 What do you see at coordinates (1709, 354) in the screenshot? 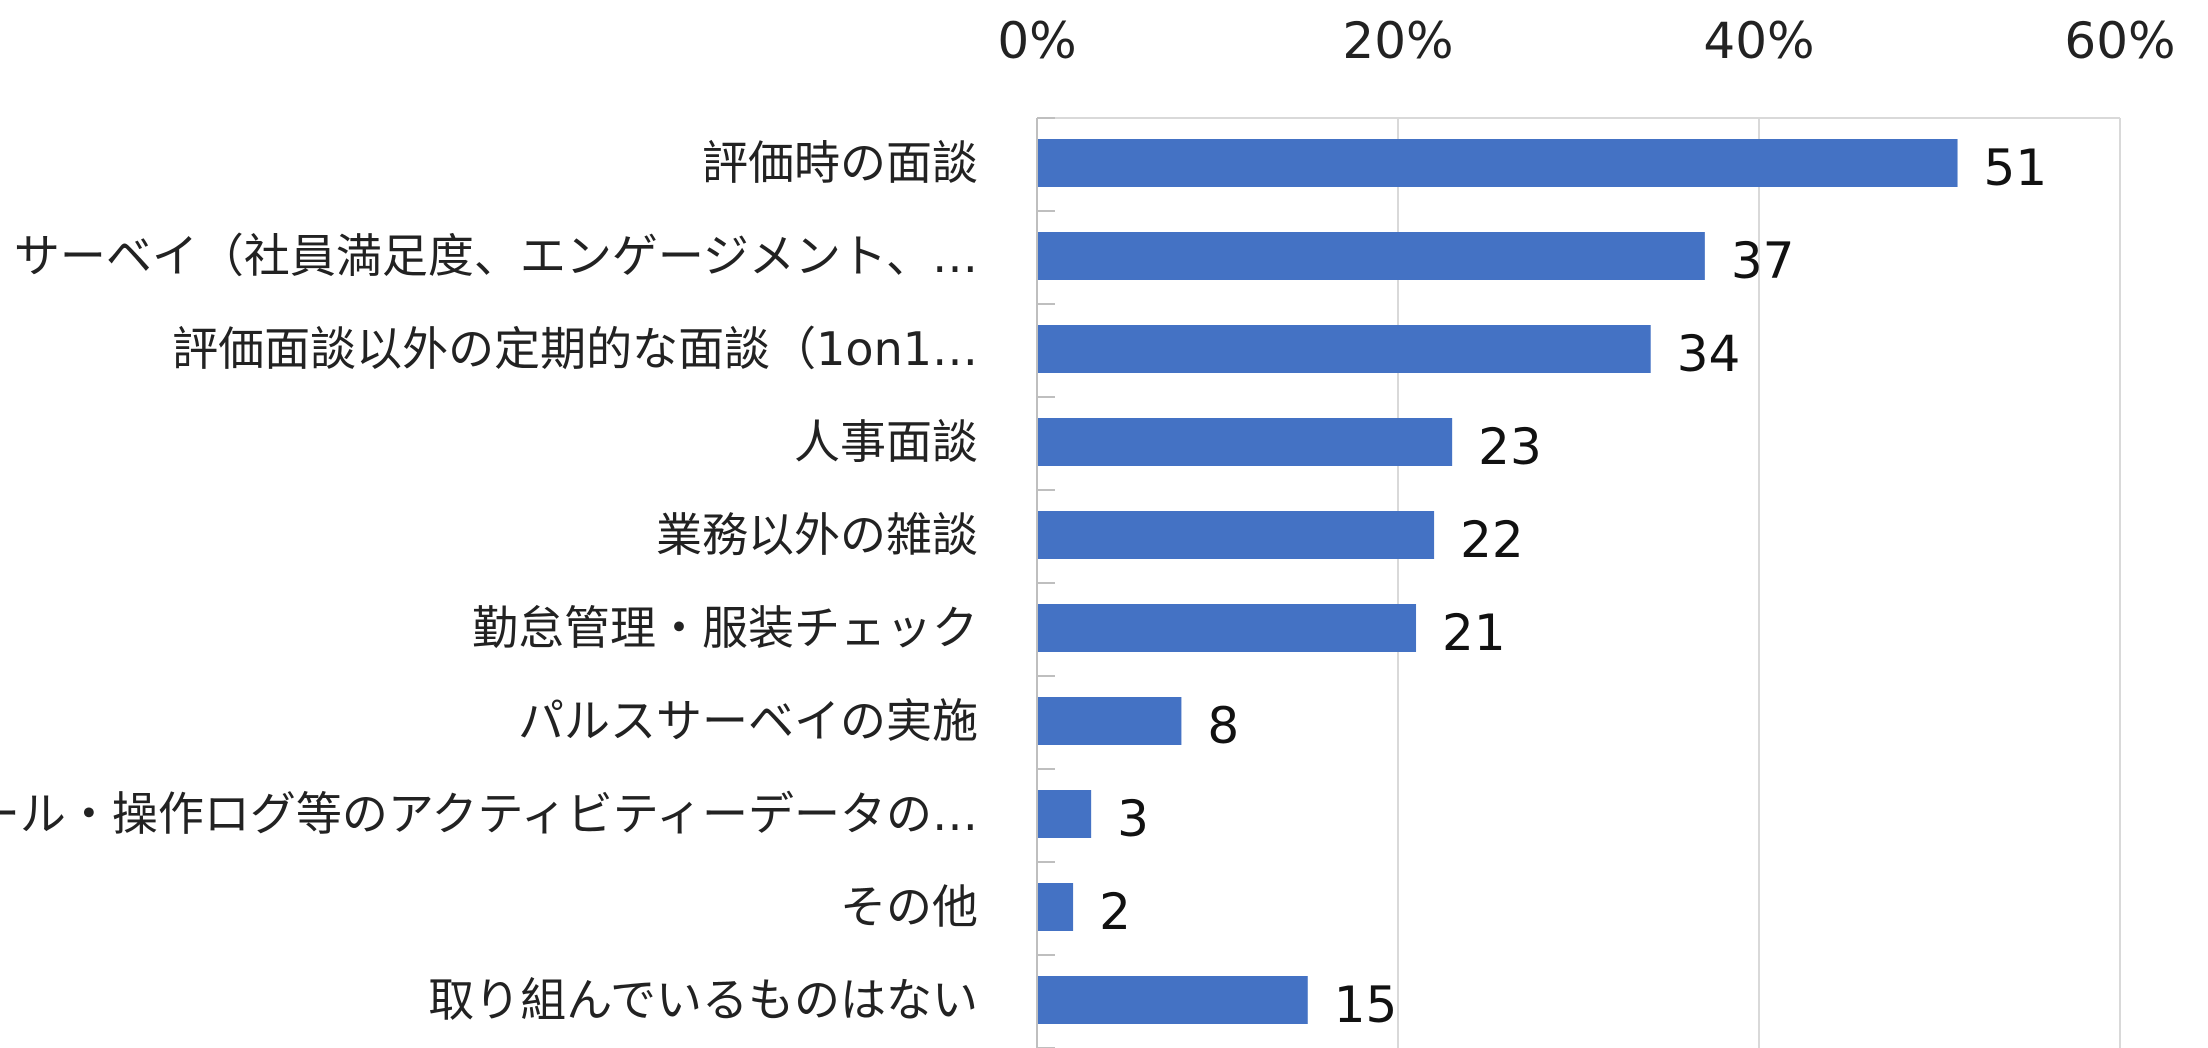
I see `data-label: 34` at bounding box center [1709, 354].